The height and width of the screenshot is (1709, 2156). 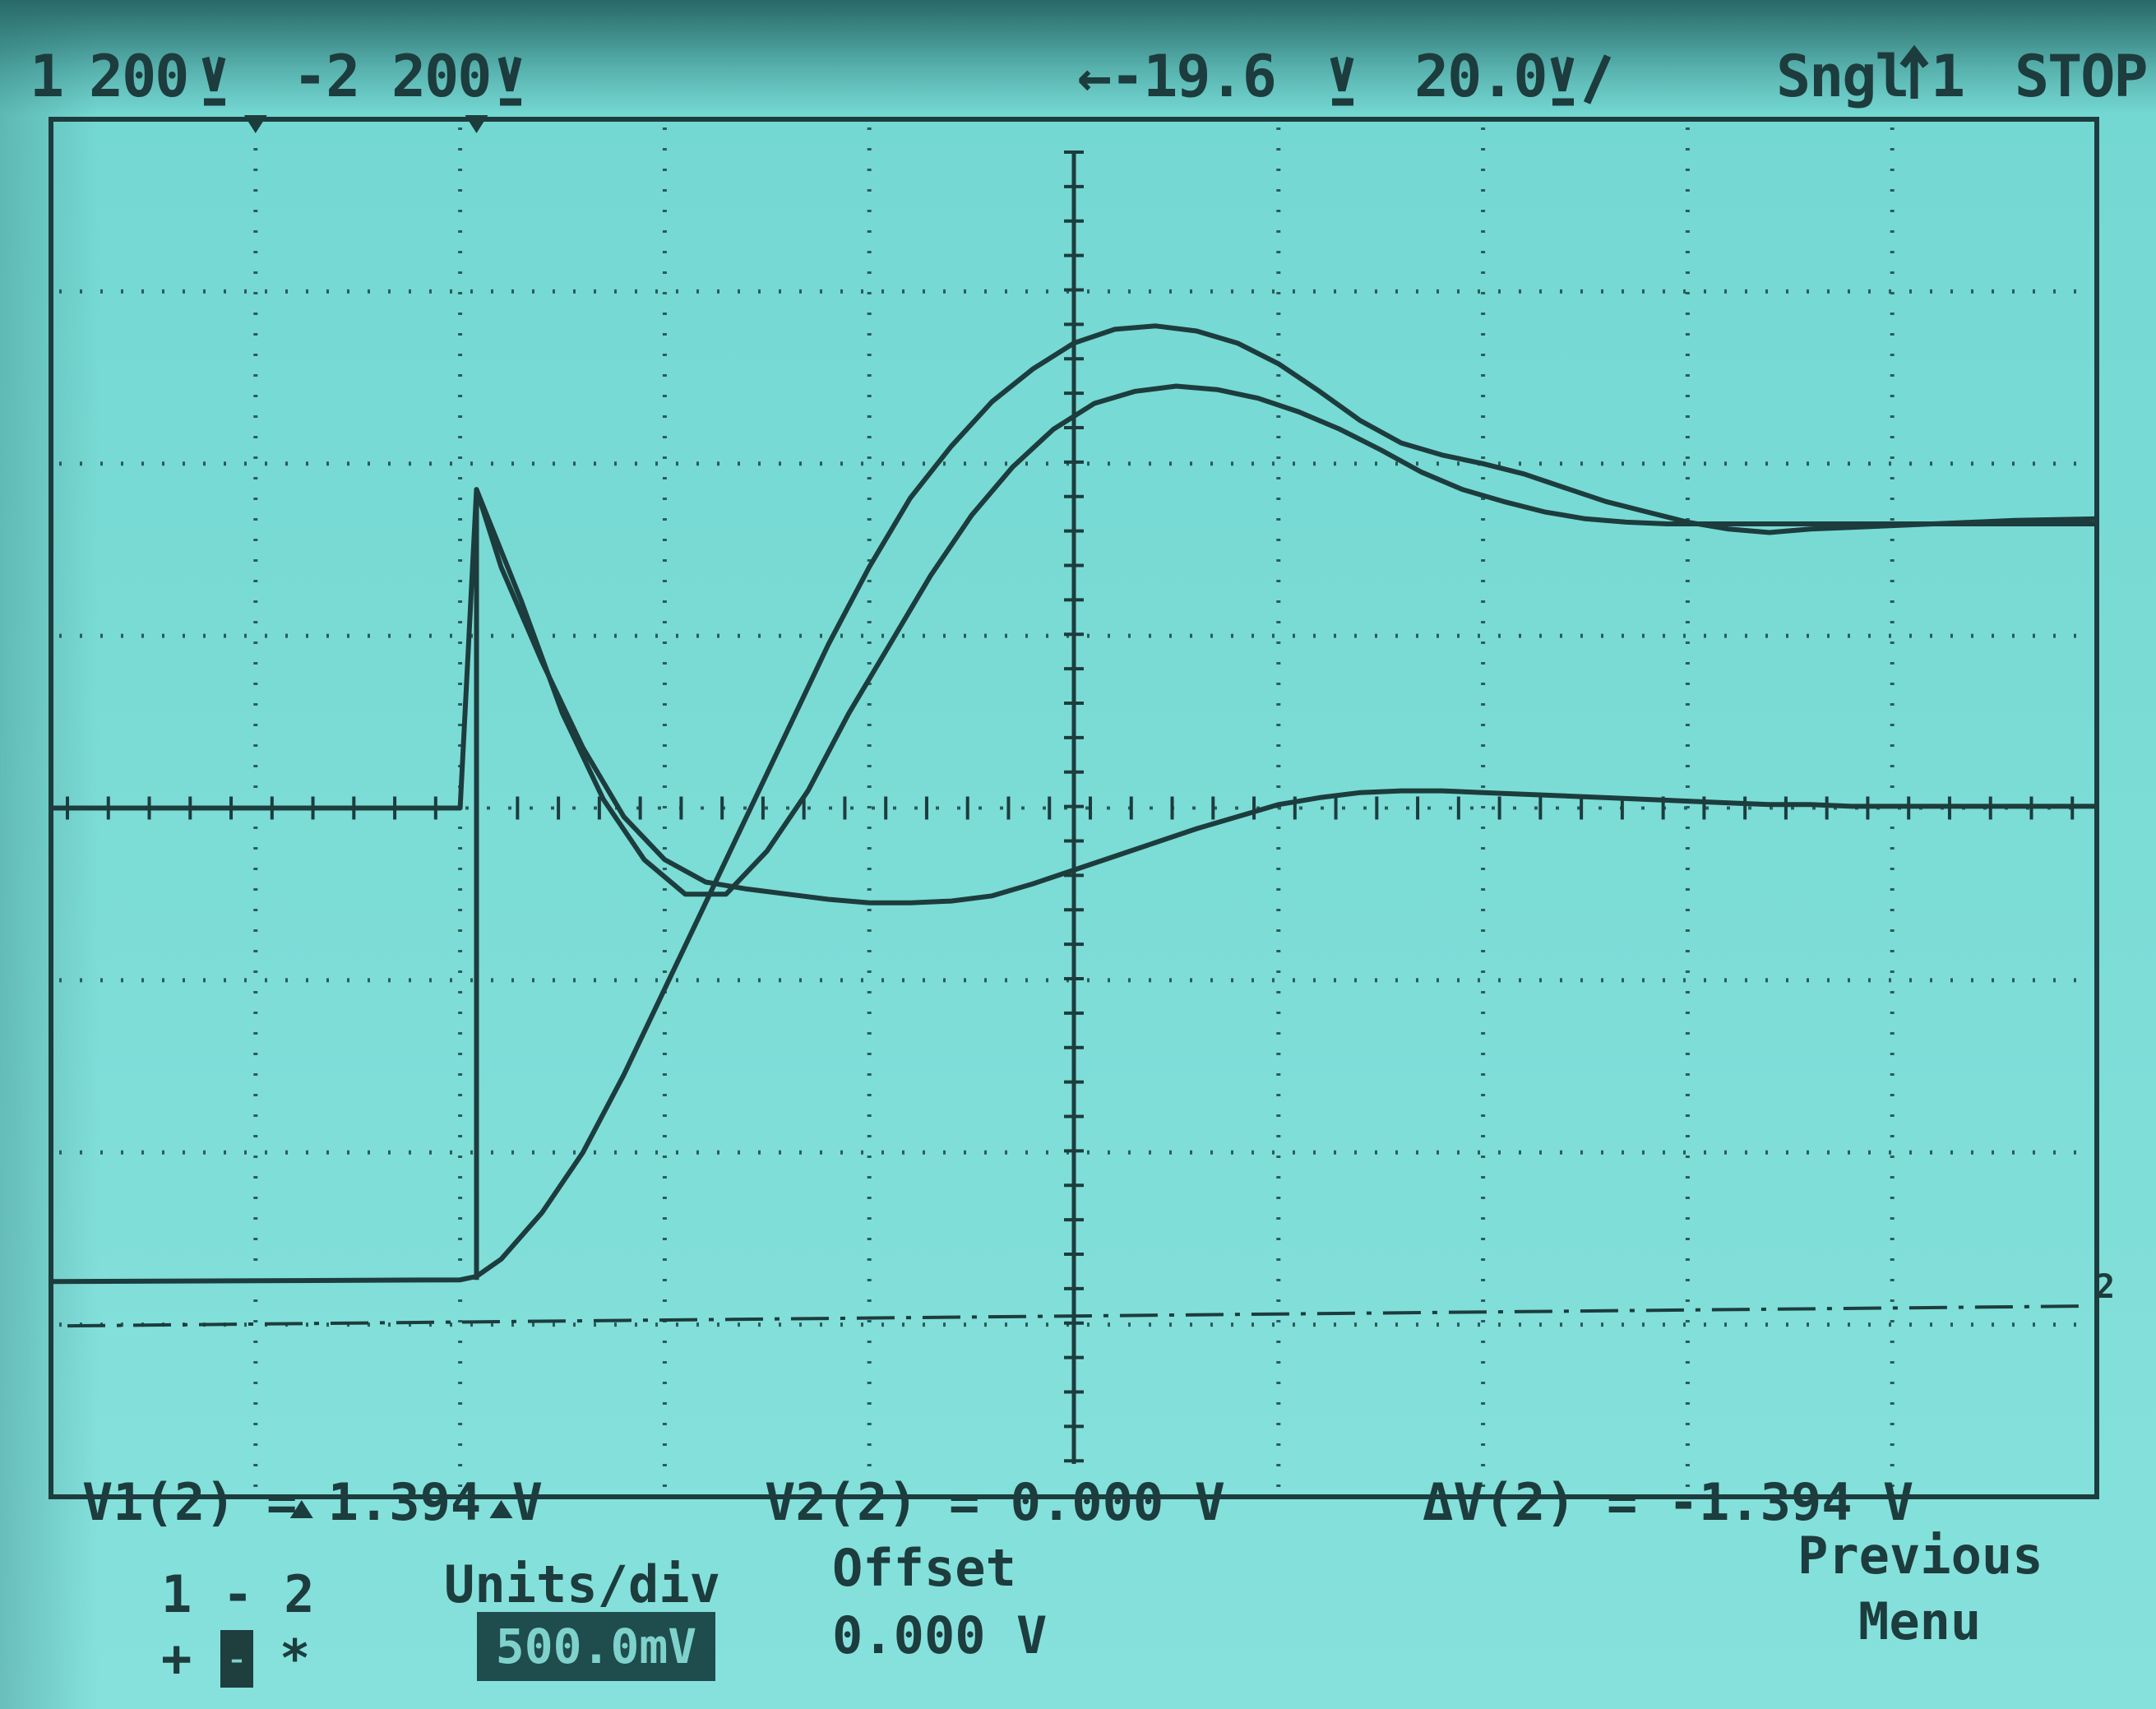 What do you see at coordinates (238, 1594) in the screenshot?
I see `source-softkey: 1 - 2` at bounding box center [238, 1594].